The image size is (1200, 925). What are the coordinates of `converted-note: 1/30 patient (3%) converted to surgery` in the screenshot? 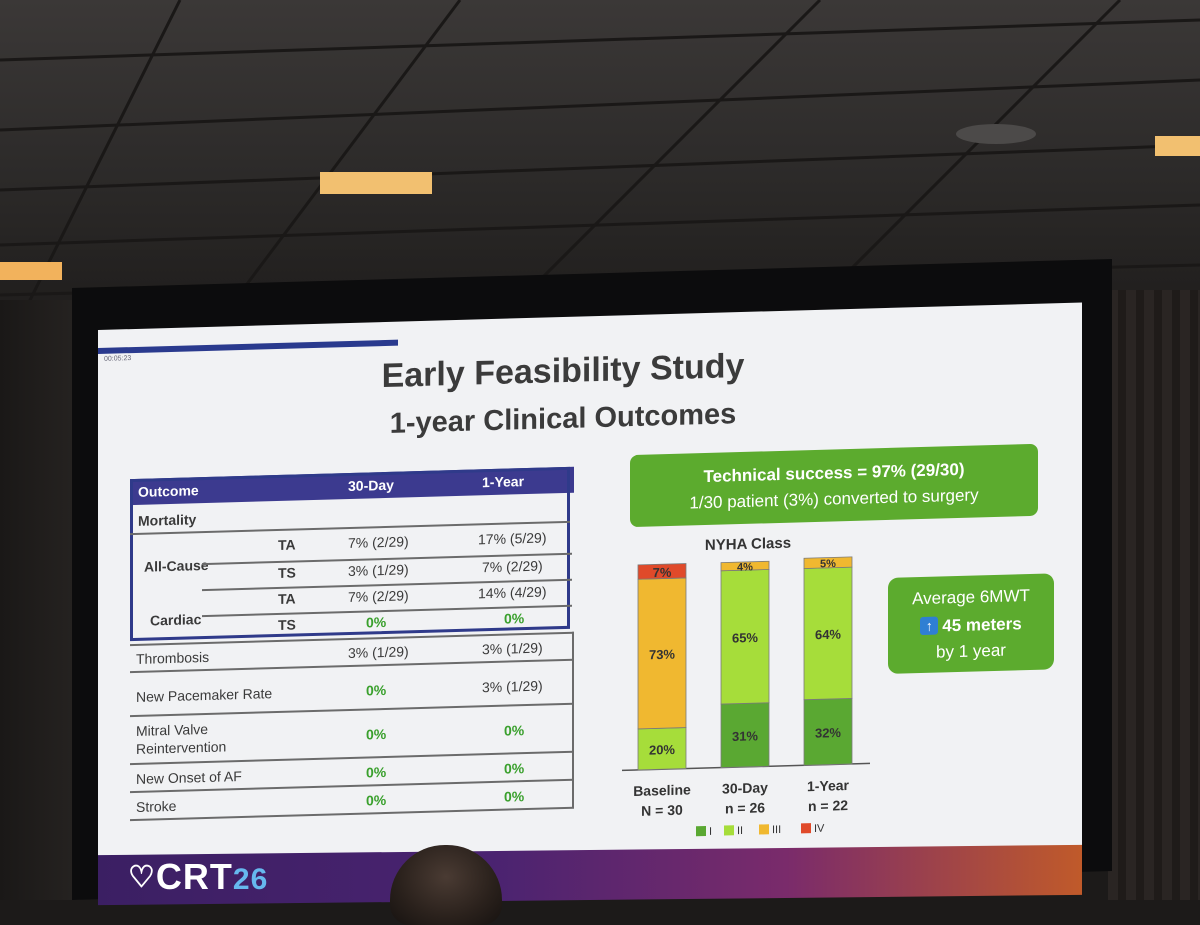 It's located at (834, 499).